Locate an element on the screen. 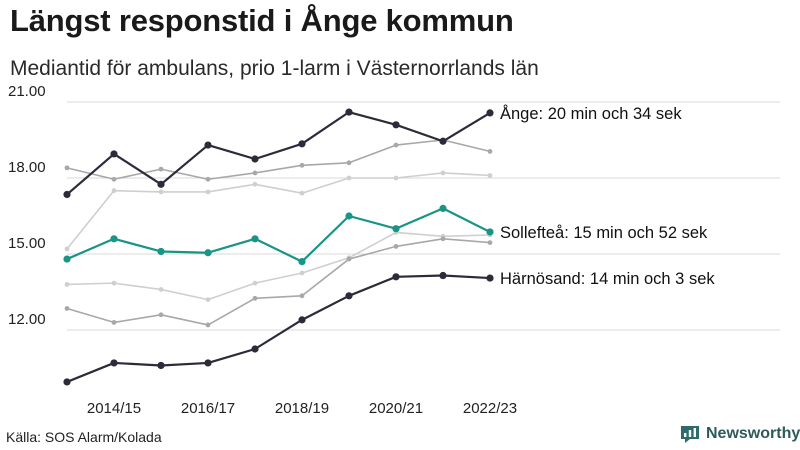  newsworthy-icon is located at coordinates (690, 434).